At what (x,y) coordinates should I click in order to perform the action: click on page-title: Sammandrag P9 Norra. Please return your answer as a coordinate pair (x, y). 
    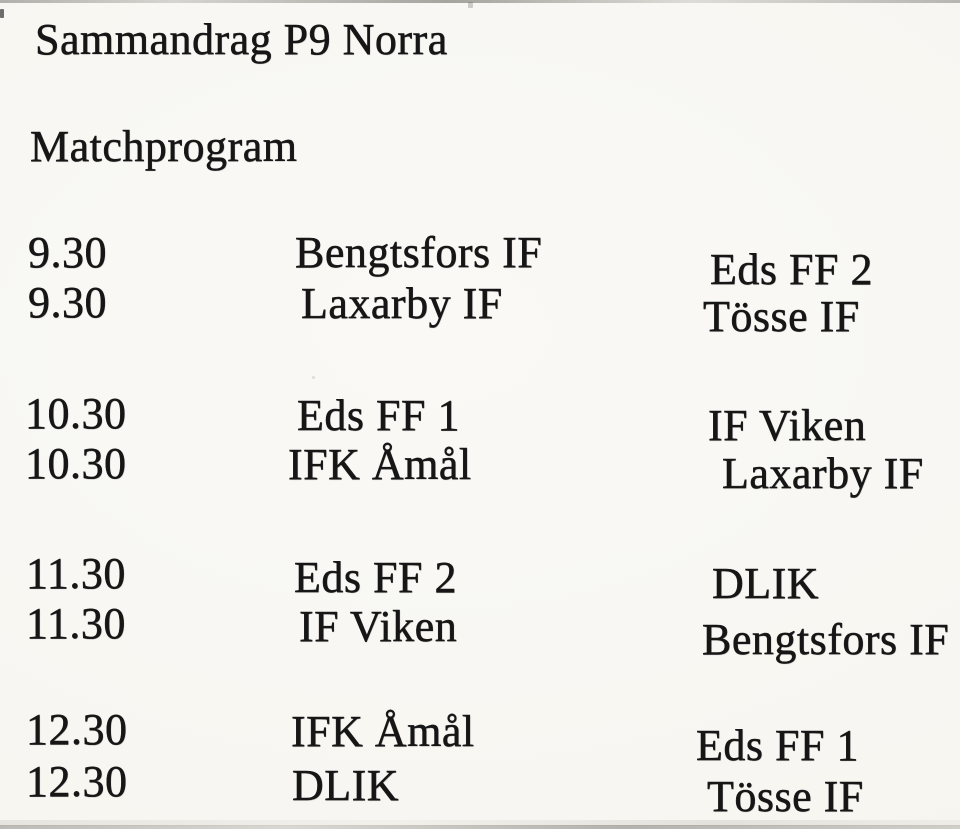
    Looking at the image, I should click on (241, 39).